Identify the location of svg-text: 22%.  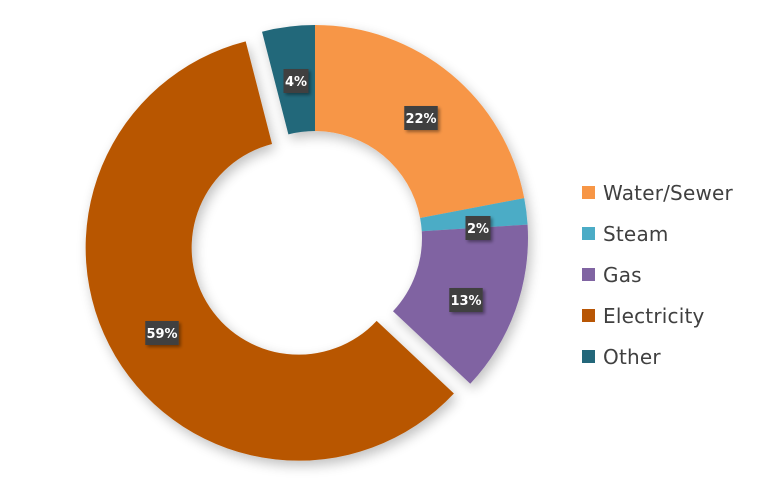
(420, 119).